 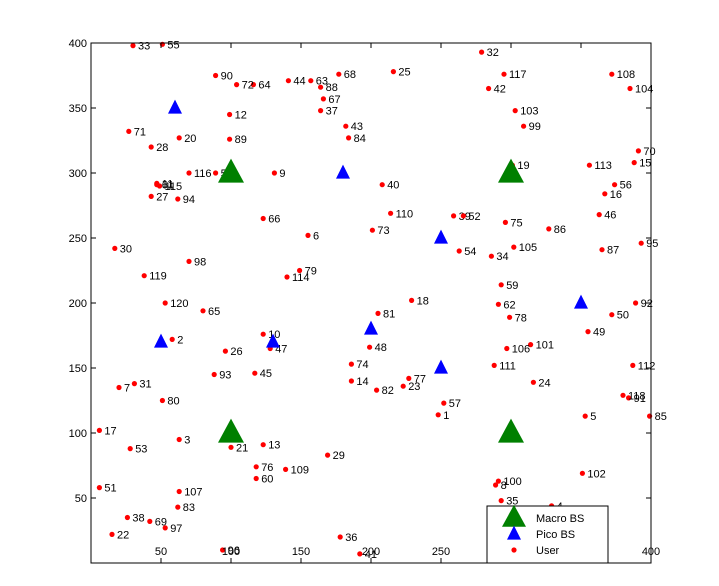 I want to click on user-point-label: 26, so click(x=236, y=352).